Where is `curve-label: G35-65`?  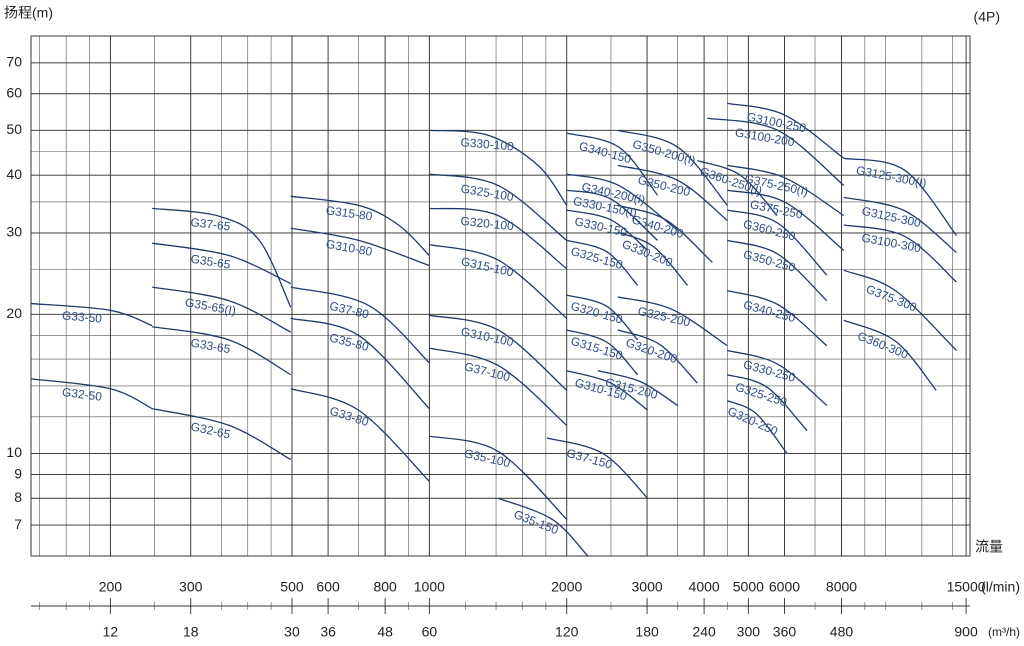 curve-label: G35-65 is located at coordinates (211, 262).